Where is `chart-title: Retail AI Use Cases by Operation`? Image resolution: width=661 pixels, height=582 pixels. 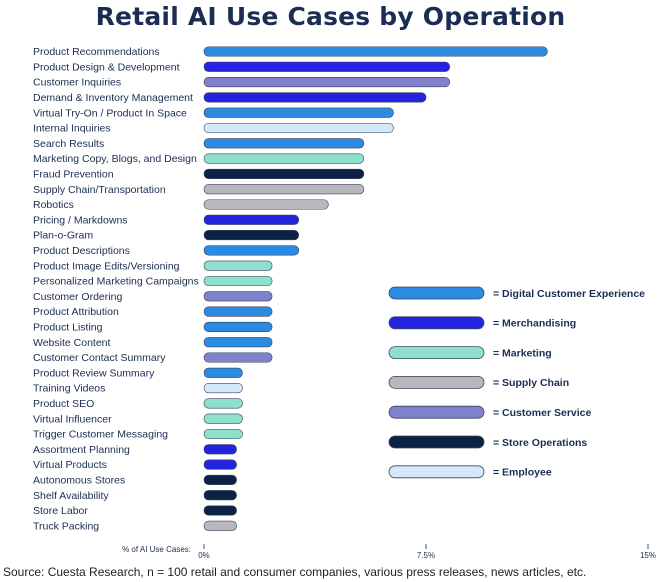
chart-title: Retail AI Use Cases by Operation is located at coordinates (330, 16).